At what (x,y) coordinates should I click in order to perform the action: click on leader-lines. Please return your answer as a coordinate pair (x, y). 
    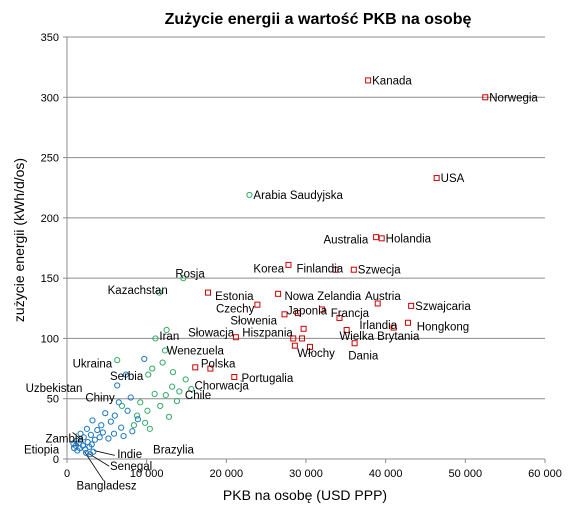
    Looking at the image, I should click on (92, 456).